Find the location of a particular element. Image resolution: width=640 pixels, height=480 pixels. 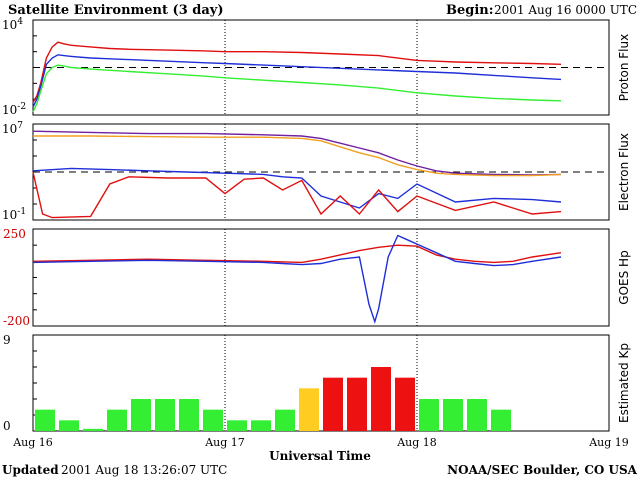

updated-value: 2001 Aug 18 13:26:07 UTC is located at coordinates (144, 470).